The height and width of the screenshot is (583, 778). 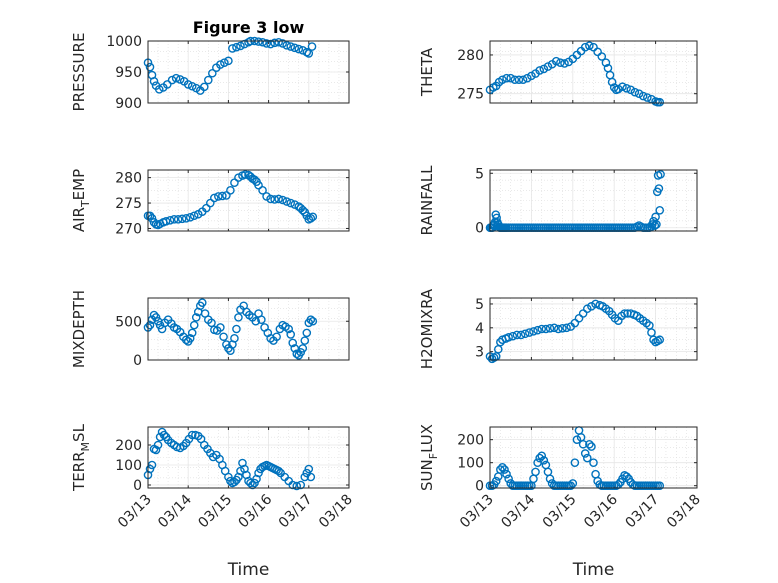 What do you see at coordinates (135, 512) in the screenshot?
I see `x-tick-label: 03/13` at bounding box center [135, 512].